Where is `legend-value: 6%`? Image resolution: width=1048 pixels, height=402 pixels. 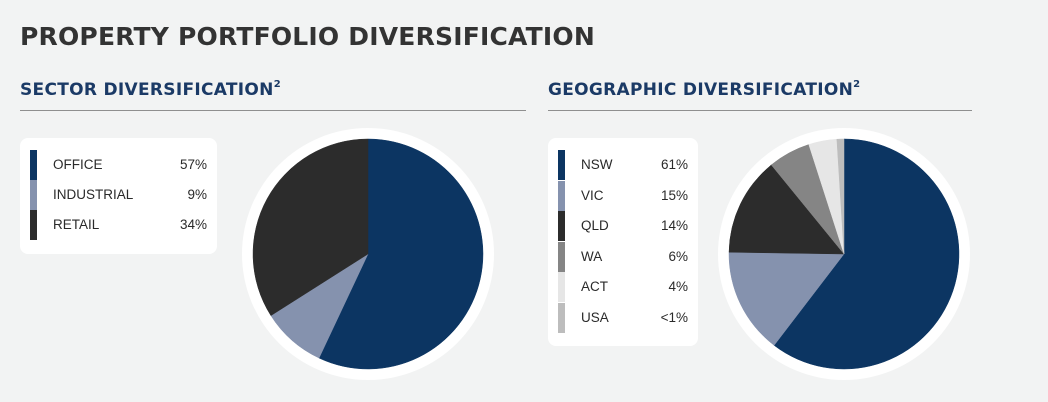 legend-value: 6% is located at coordinates (678, 256).